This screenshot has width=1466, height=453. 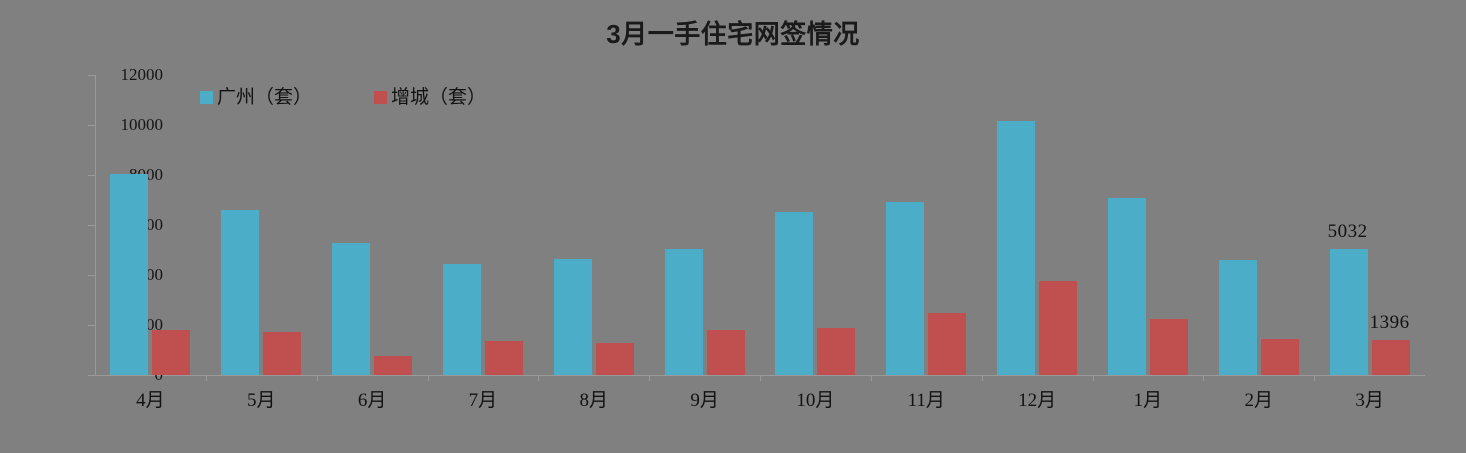 What do you see at coordinates (704, 400) in the screenshot?
I see `x-axis-category-label: 9月` at bounding box center [704, 400].